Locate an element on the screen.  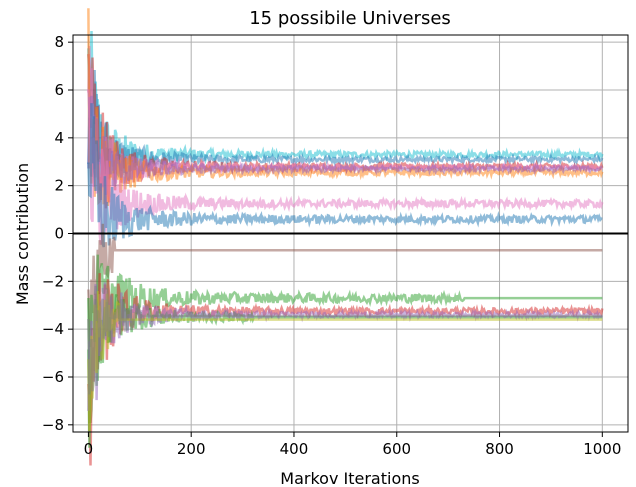
y-tick-label: 6 is located at coordinates (59, 90).